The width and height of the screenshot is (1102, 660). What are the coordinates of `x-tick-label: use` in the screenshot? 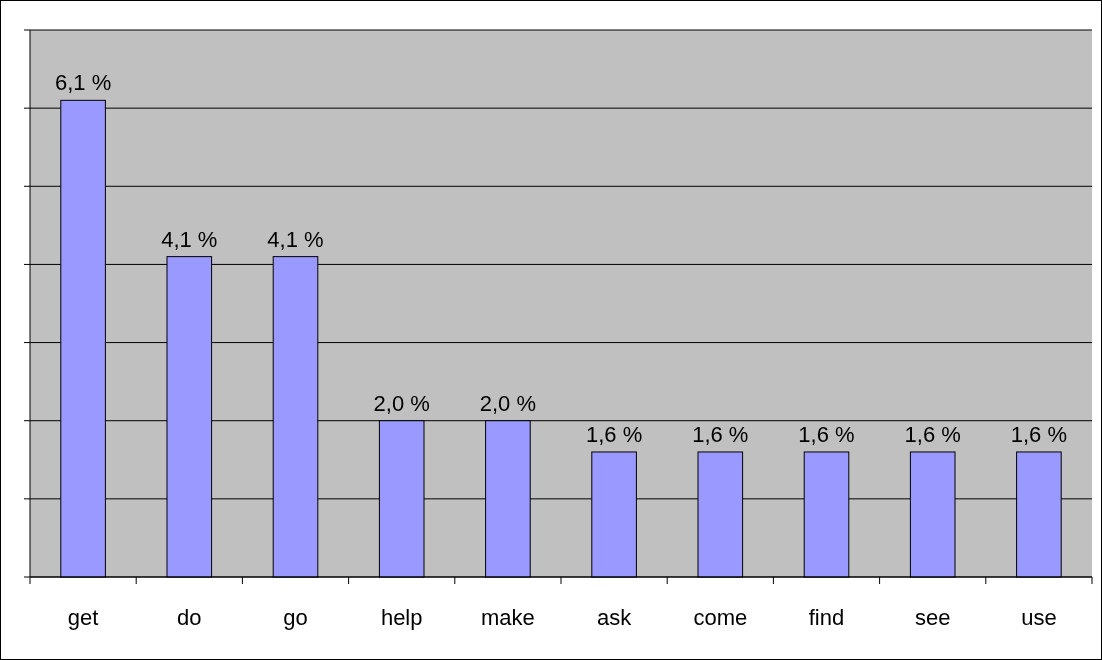 It's located at (1039, 617).